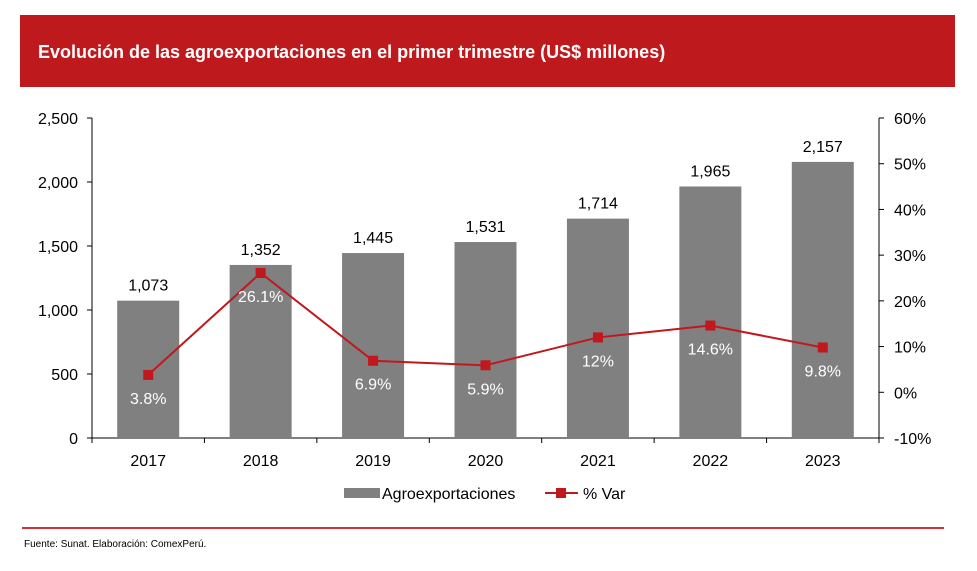 This screenshot has height=571, width=977. Describe the element at coordinates (373, 461) in the screenshot. I see `x-tick-label: 2019` at that location.